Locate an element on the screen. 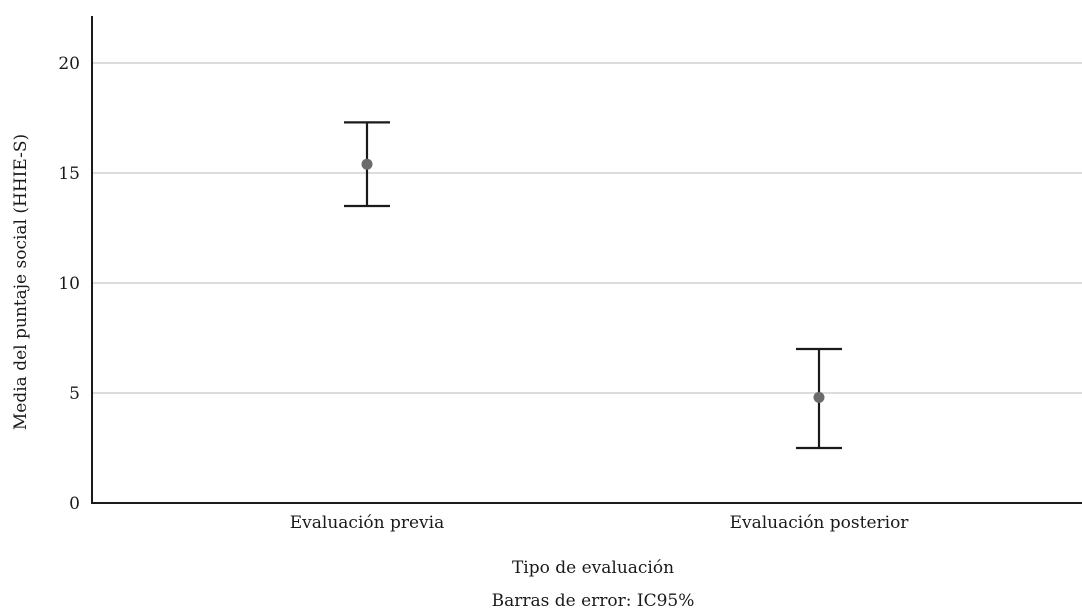 This screenshot has height=612, width=1082. y-axis-title: Media del puntaje social (HHIE-S) is located at coordinates (21, 282).